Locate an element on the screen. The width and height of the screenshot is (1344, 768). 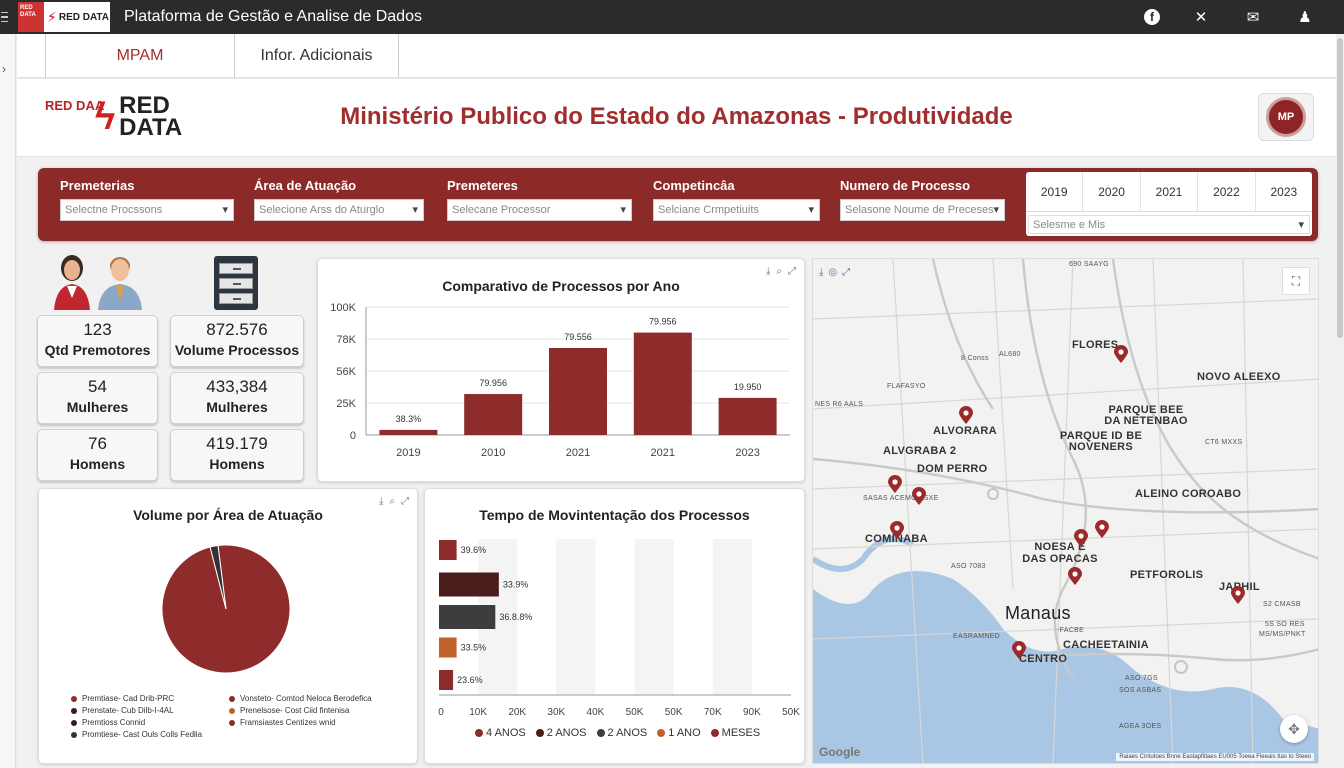
filter-select: Selasone Noume de Preceses is located at coordinates (922, 210).